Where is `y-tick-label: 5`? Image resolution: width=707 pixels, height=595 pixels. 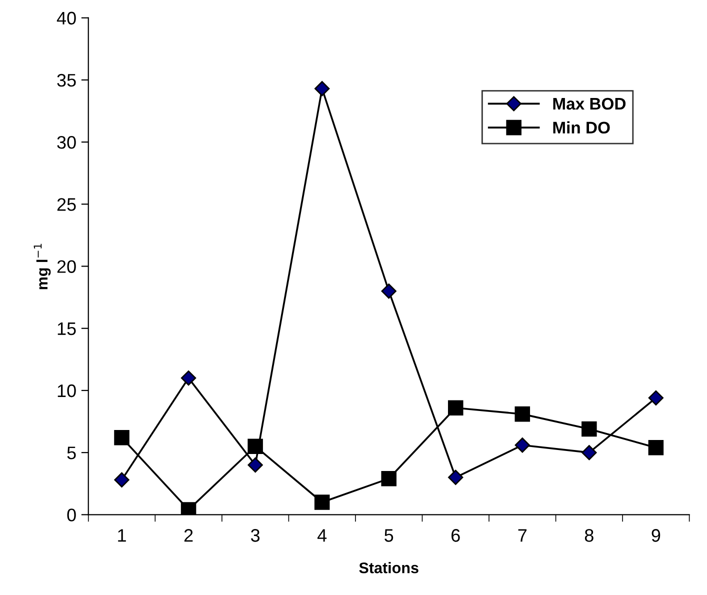
y-tick-label: 5 is located at coordinates (71, 453).